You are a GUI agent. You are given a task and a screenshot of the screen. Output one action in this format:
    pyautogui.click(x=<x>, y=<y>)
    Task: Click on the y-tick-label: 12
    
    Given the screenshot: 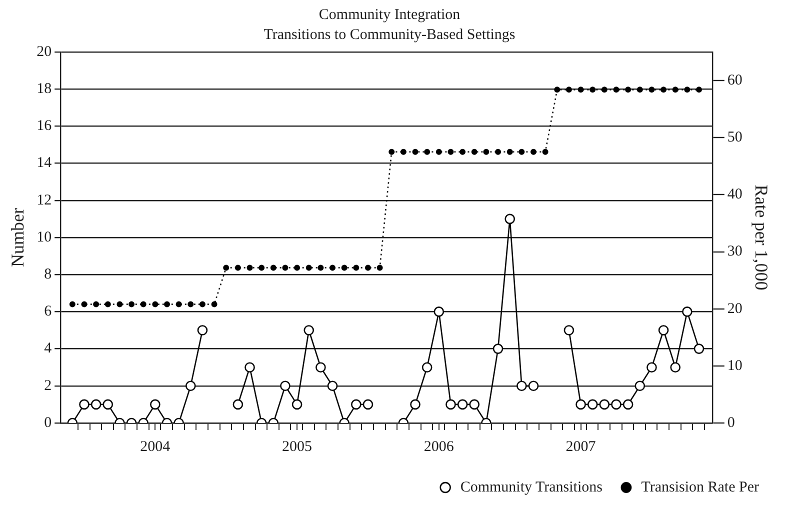 What is the action you would take?
    pyautogui.click(x=44, y=200)
    